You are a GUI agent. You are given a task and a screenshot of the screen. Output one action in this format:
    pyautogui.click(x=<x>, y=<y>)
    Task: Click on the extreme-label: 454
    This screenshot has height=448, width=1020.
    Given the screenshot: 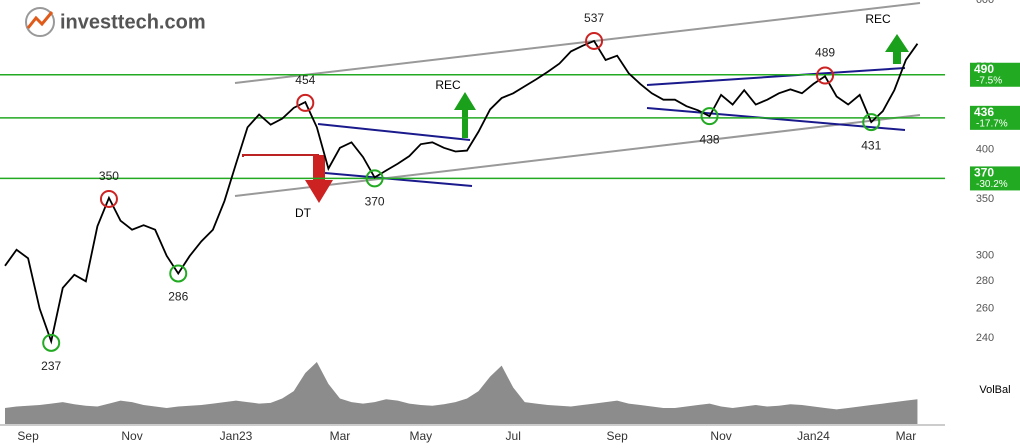 What is the action you would take?
    pyautogui.click(x=305, y=80)
    